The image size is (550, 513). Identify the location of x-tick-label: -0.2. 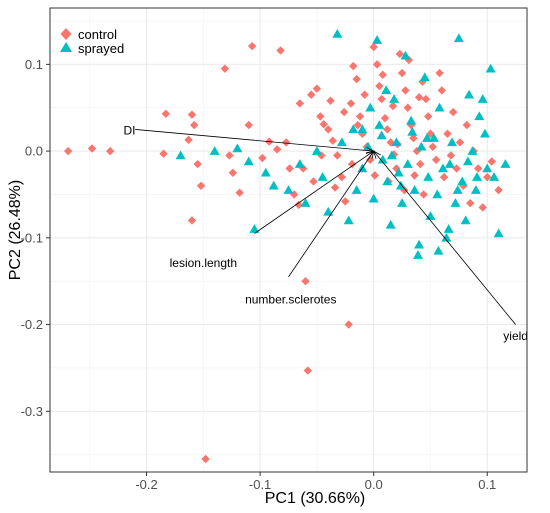
(146, 484).